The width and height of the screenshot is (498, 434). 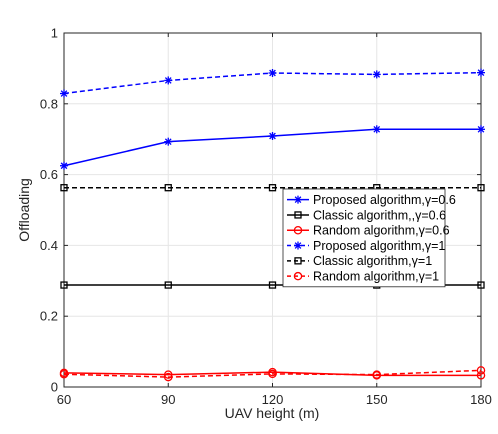 What do you see at coordinates (381, 231) in the screenshot?
I see `legend-label: Random algorithm,γ=0.6` at bounding box center [381, 231].